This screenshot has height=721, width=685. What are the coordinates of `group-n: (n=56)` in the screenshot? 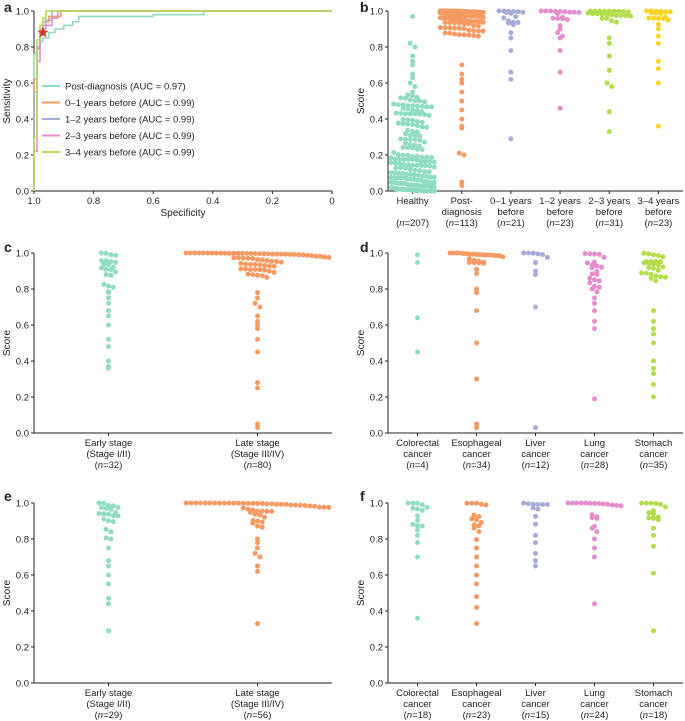 It's located at (258, 715).